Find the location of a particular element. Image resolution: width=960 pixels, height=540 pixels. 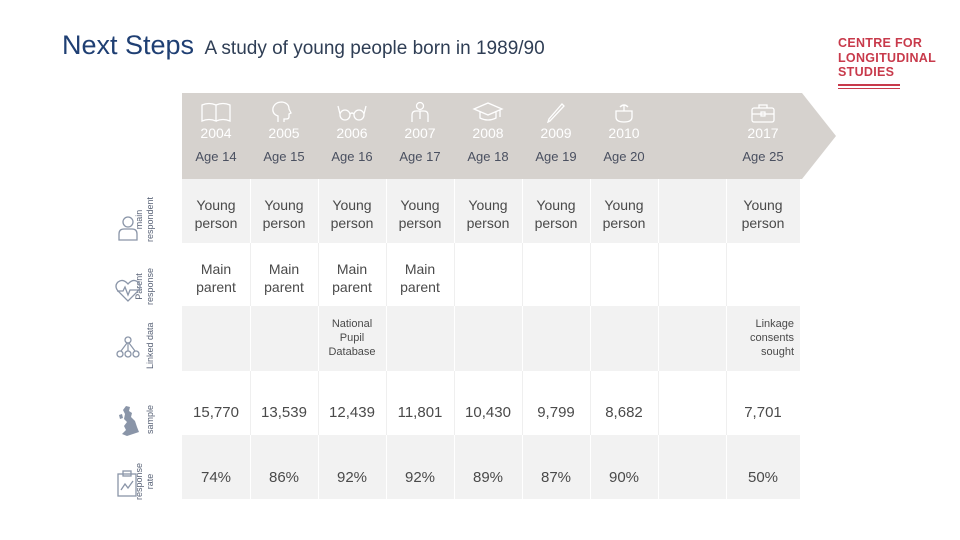

pencil-icon is located at coordinates (556, 112).